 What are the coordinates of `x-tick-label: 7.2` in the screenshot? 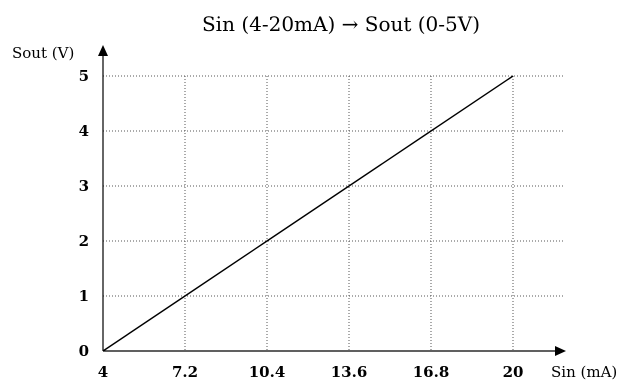 It's located at (185, 372).